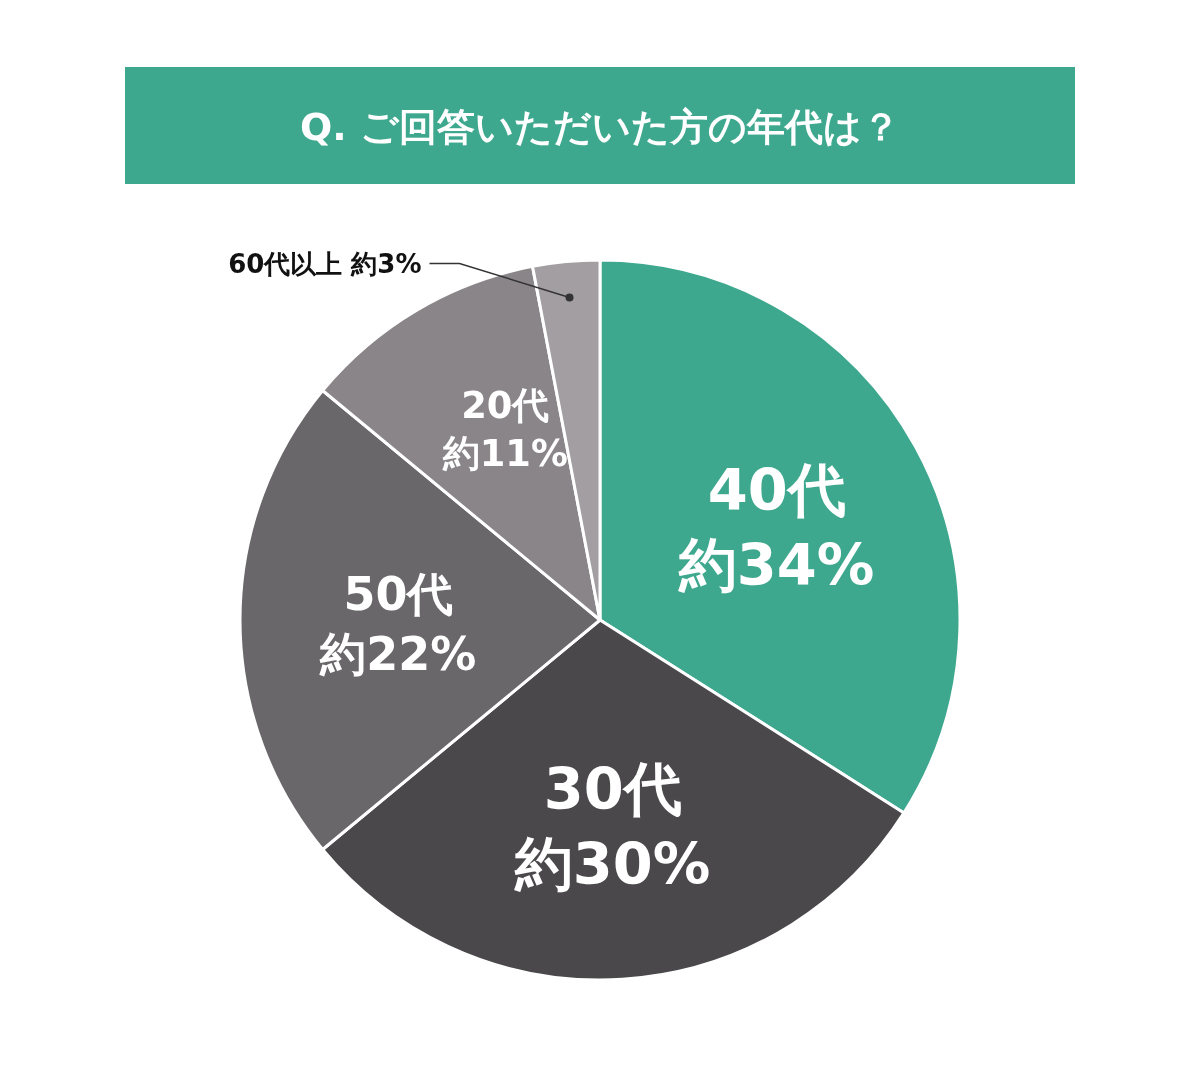 The height and width of the screenshot is (1080, 1200). I want to click on slice-label: 30代, so click(612, 789).